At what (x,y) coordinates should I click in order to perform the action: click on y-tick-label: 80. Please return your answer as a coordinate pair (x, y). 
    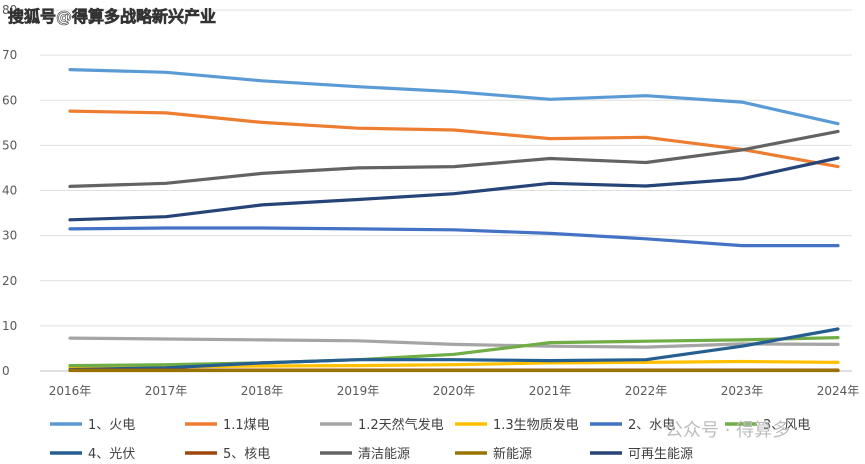
    Looking at the image, I should click on (9, 10).